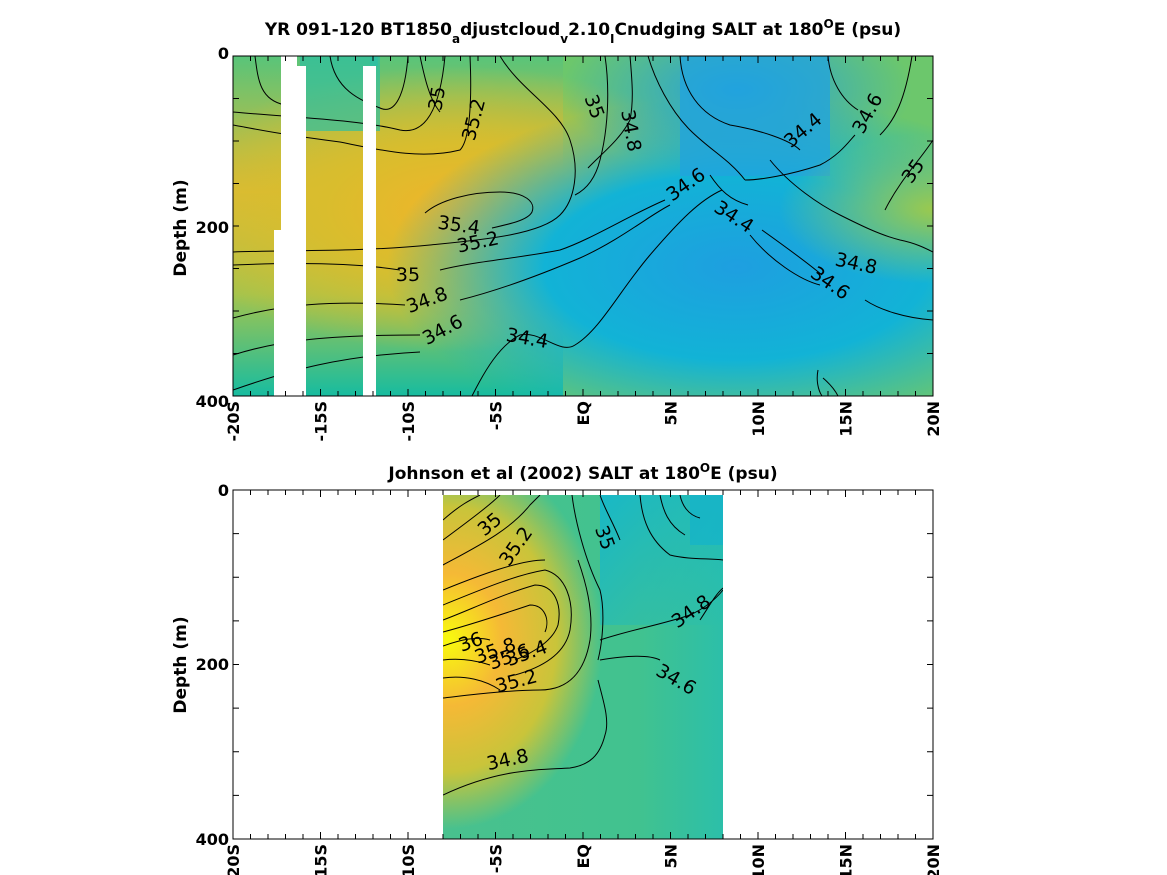 The height and width of the screenshot is (875, 1167). Describe the element at coordinates (582, 472) in the screenshot. I see `panel2-title: Johnson et al (2002) SALT at 180OE (psu)` at that location.